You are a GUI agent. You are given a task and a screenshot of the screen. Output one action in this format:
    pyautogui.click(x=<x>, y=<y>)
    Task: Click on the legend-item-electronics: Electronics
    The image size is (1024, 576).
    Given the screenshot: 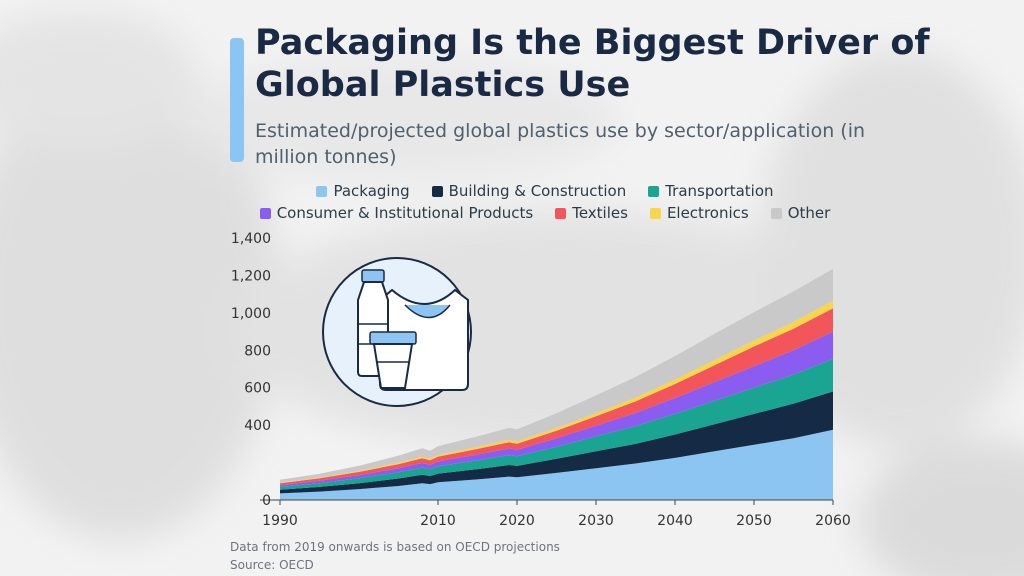 What is the action you would take?
    pyautogui.click(x=699, y=213)
    